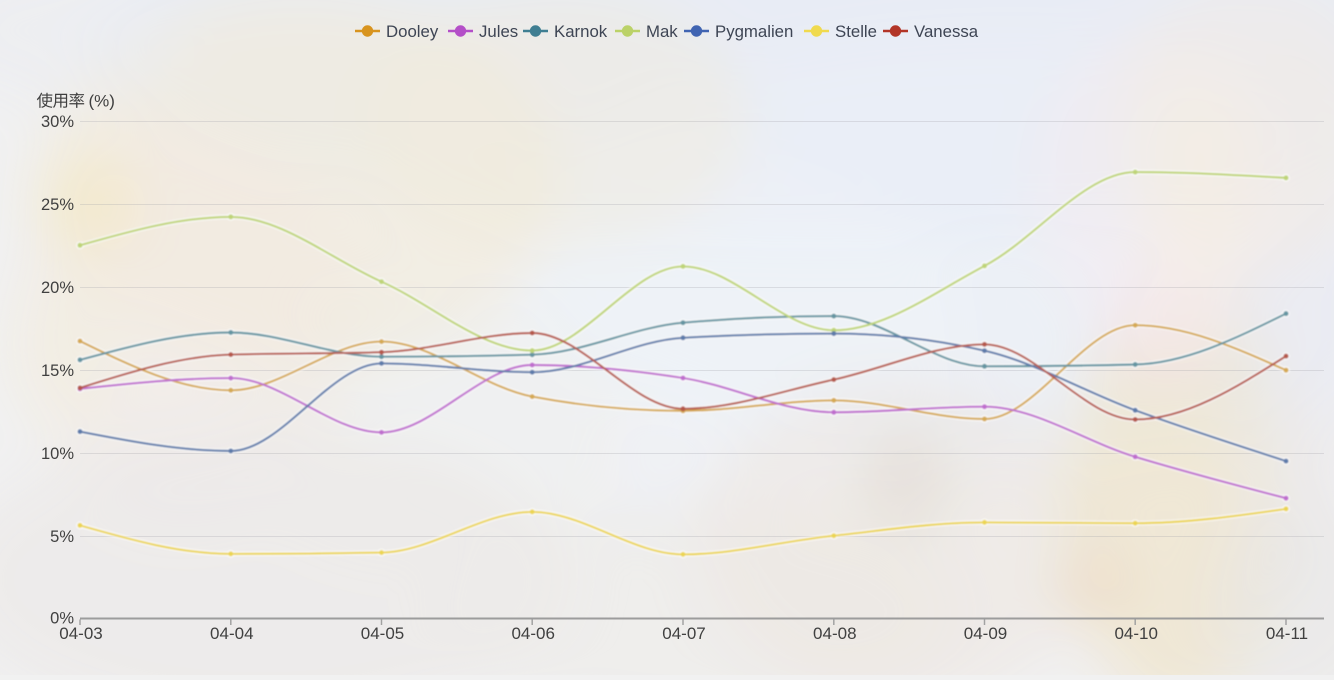 The height and width of the screenshot is (680, 1334). What do you see at coordinates (532, 633) in the screenshot?
I see `svg-text: 04-06` at bounding box center [532, 633].